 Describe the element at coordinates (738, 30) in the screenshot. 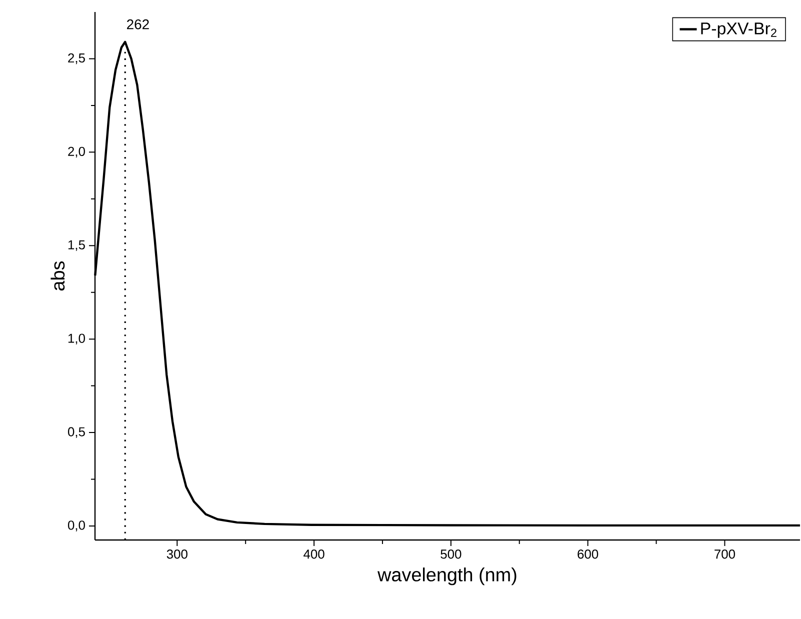

I see `legend-label: P-pXV-Br$_{2}$` at that location.